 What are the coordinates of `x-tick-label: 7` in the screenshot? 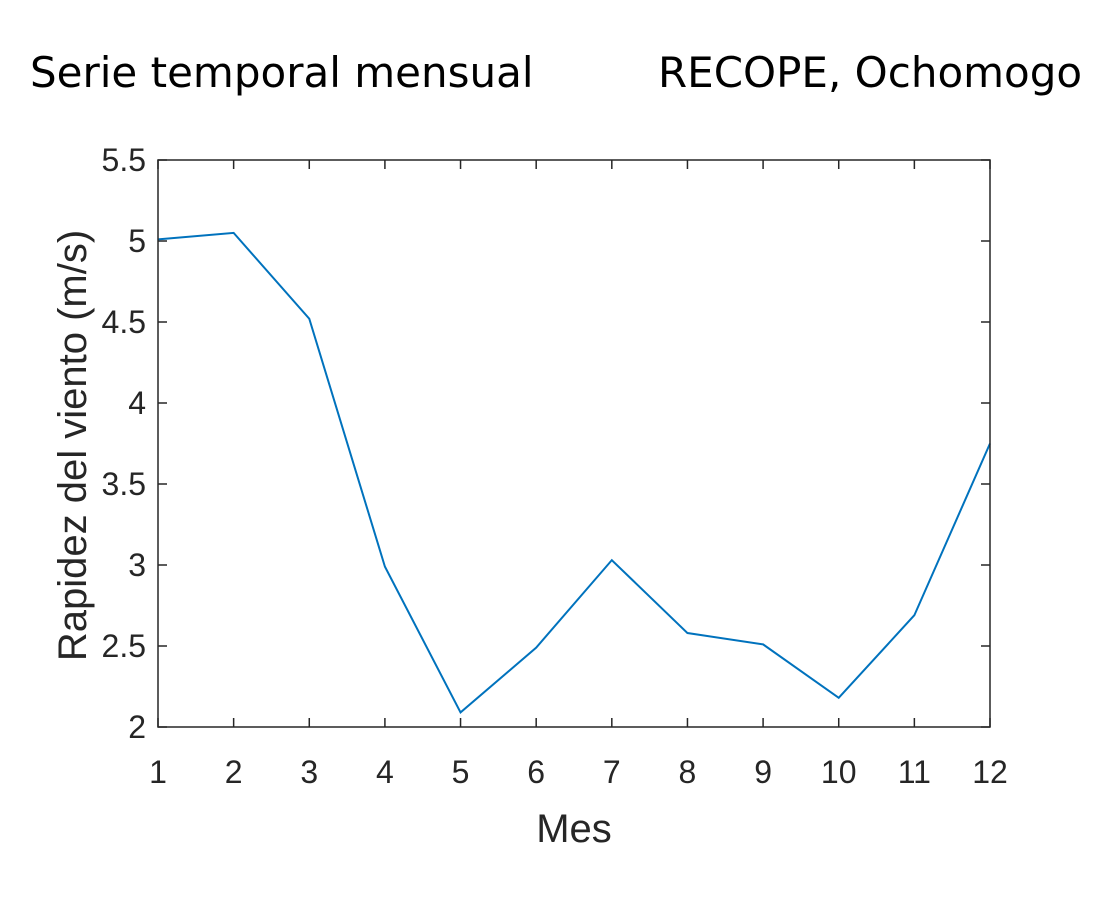 It's located at (612, 772).